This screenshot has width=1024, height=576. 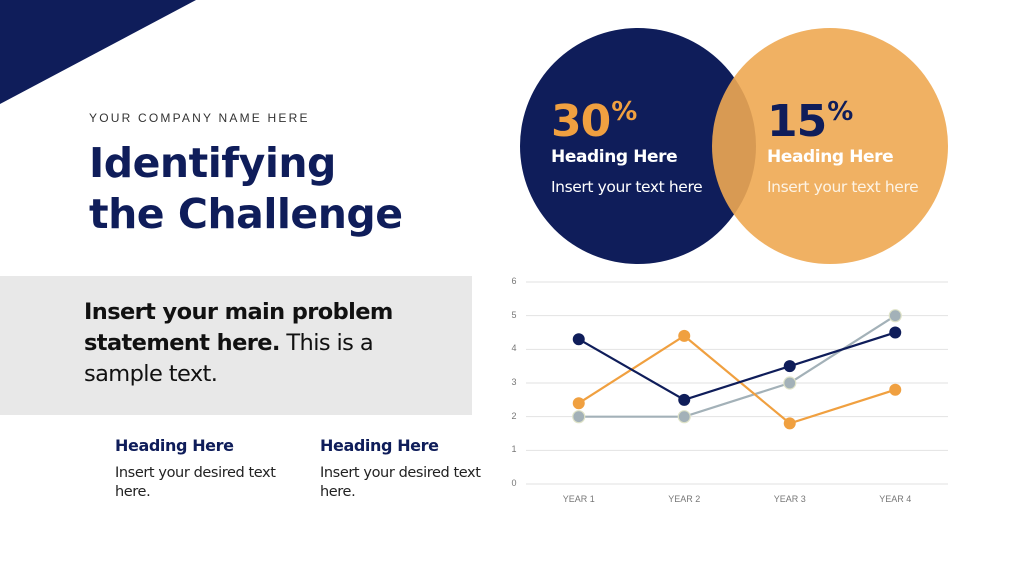 I want to click on y-tick-label: 0, so click(x=514, y=483).